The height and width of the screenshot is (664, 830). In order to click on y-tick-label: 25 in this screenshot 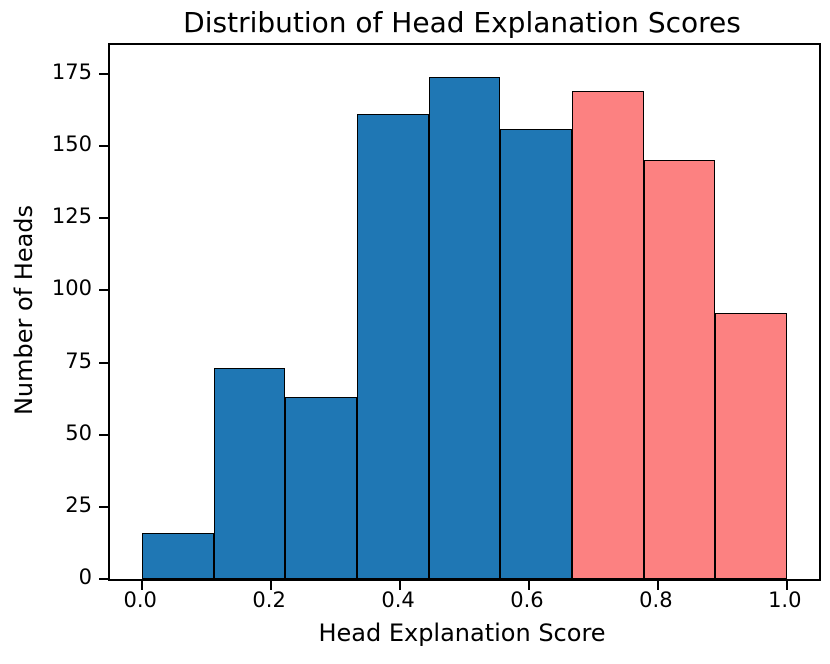, I will do `click(78, 504)`.